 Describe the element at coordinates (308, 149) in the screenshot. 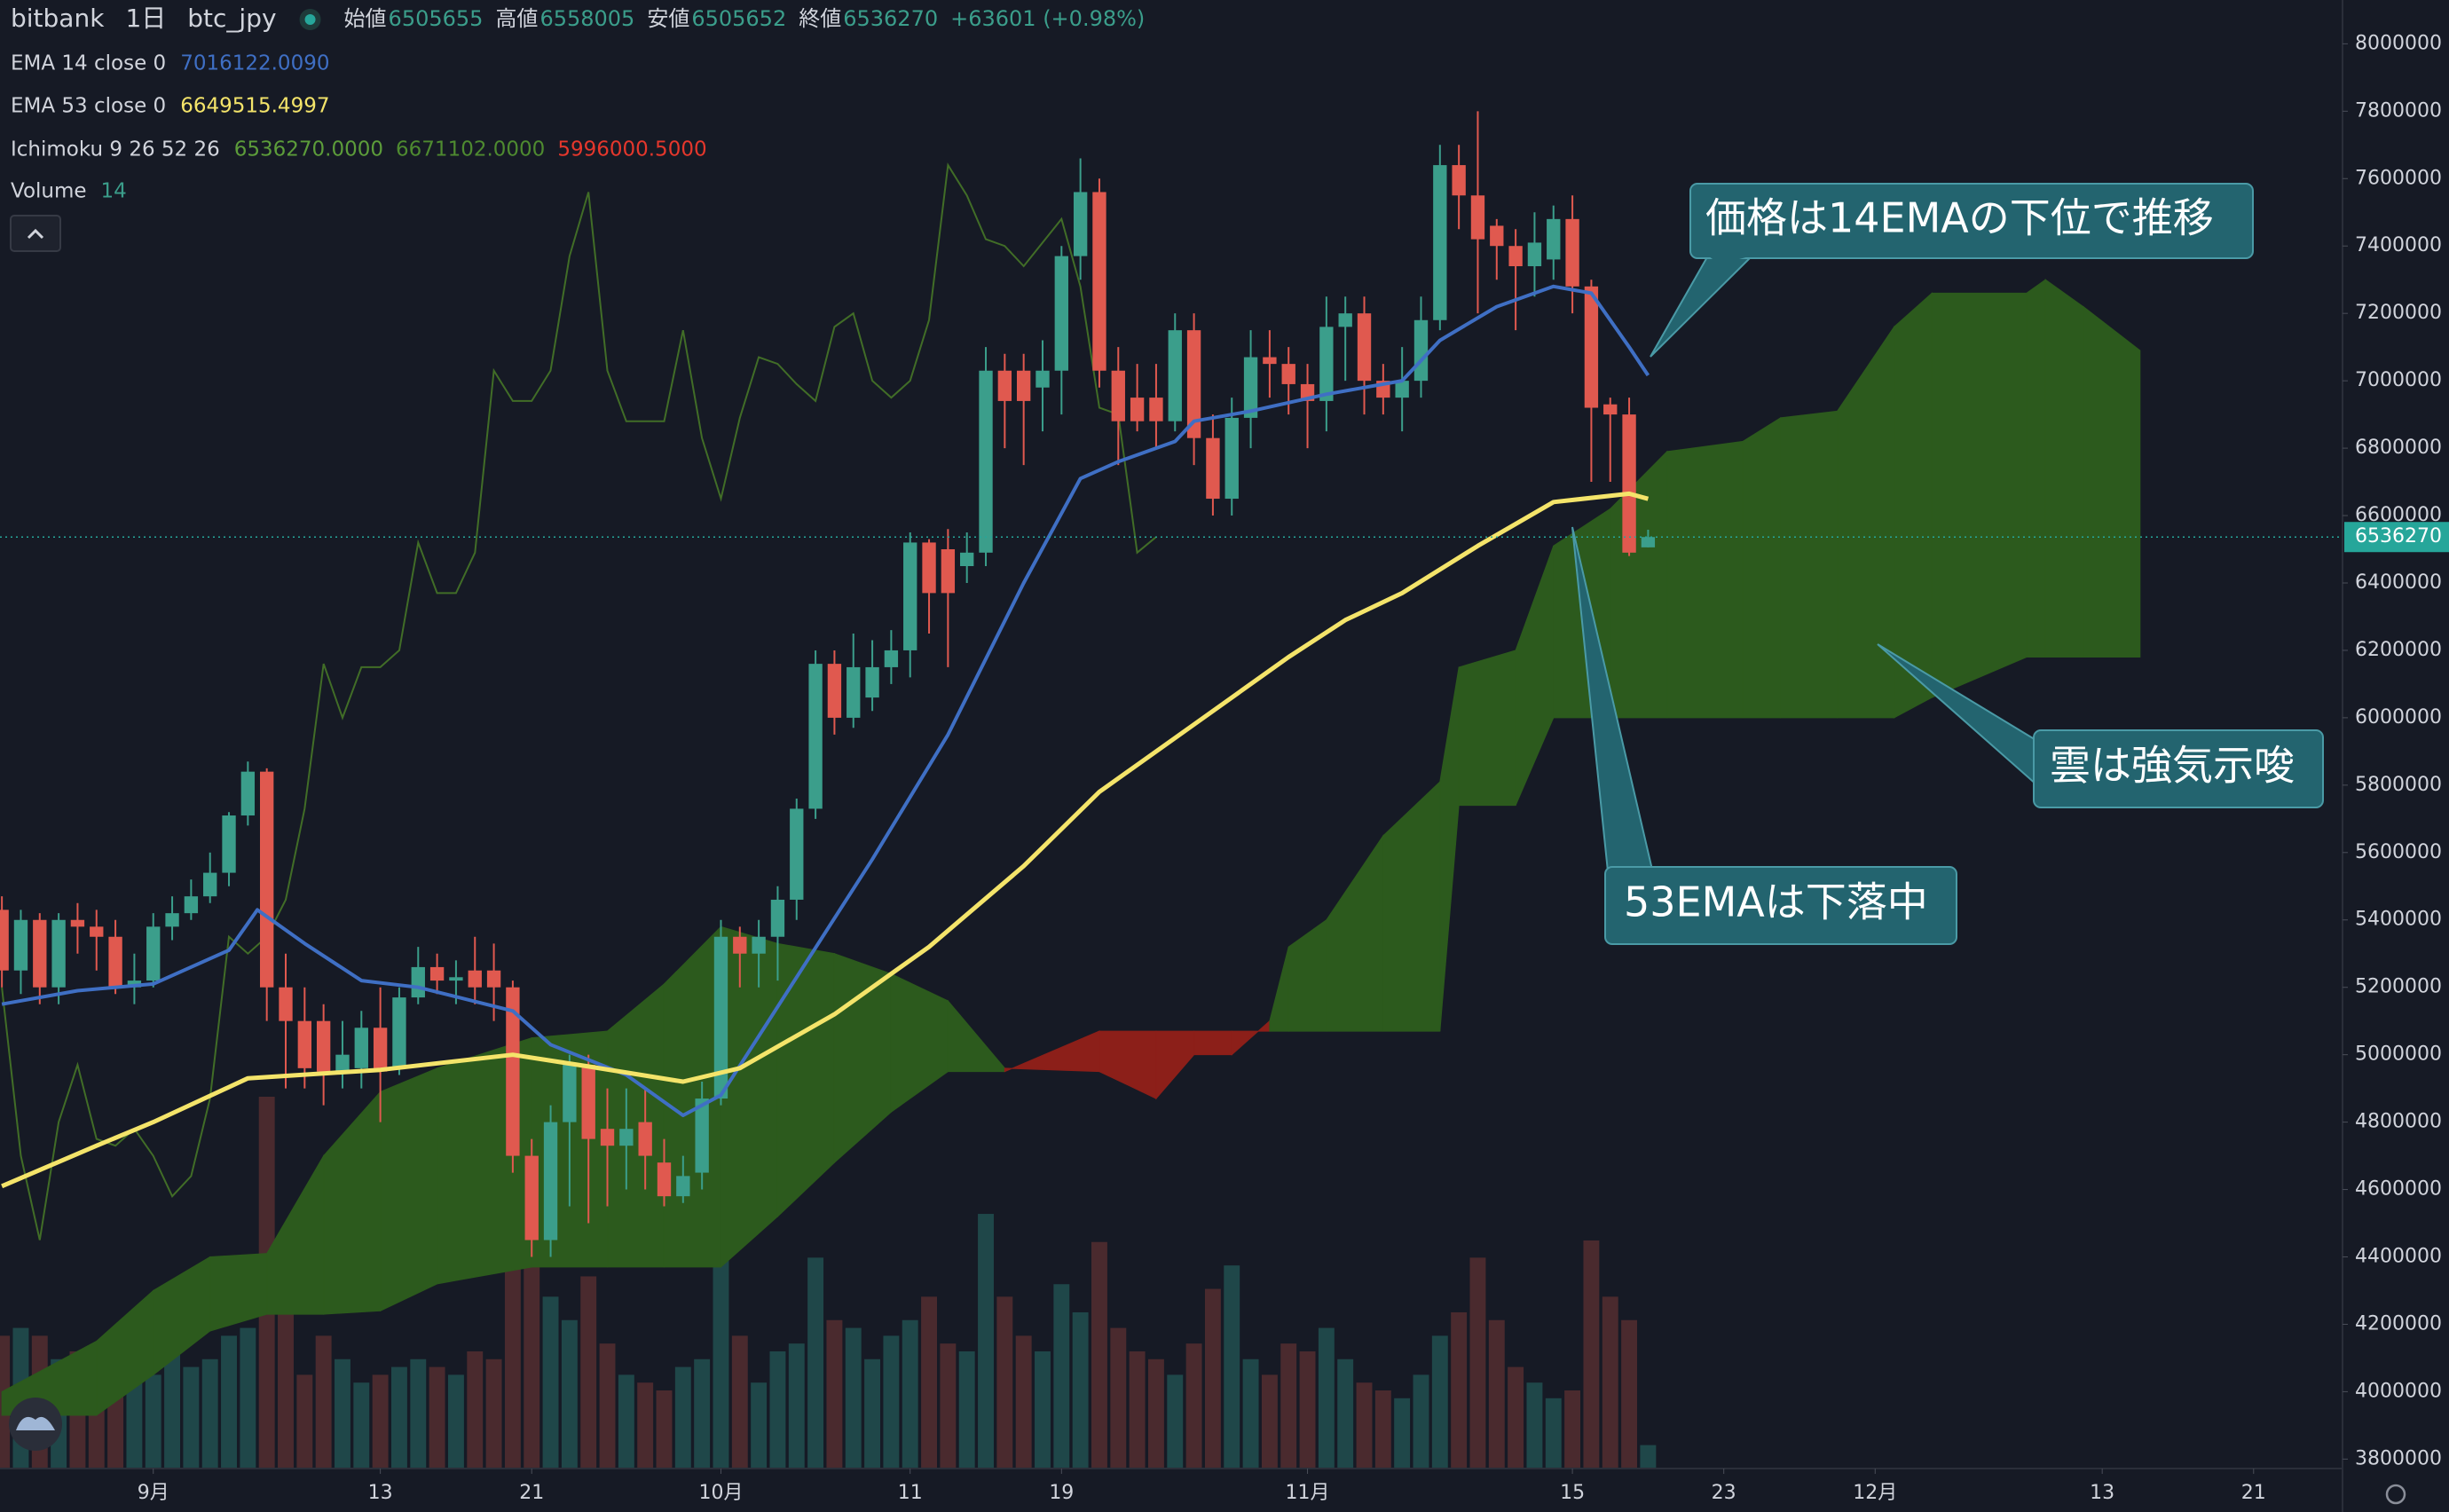

I see `legend-value: 6536270.0000` at that location.